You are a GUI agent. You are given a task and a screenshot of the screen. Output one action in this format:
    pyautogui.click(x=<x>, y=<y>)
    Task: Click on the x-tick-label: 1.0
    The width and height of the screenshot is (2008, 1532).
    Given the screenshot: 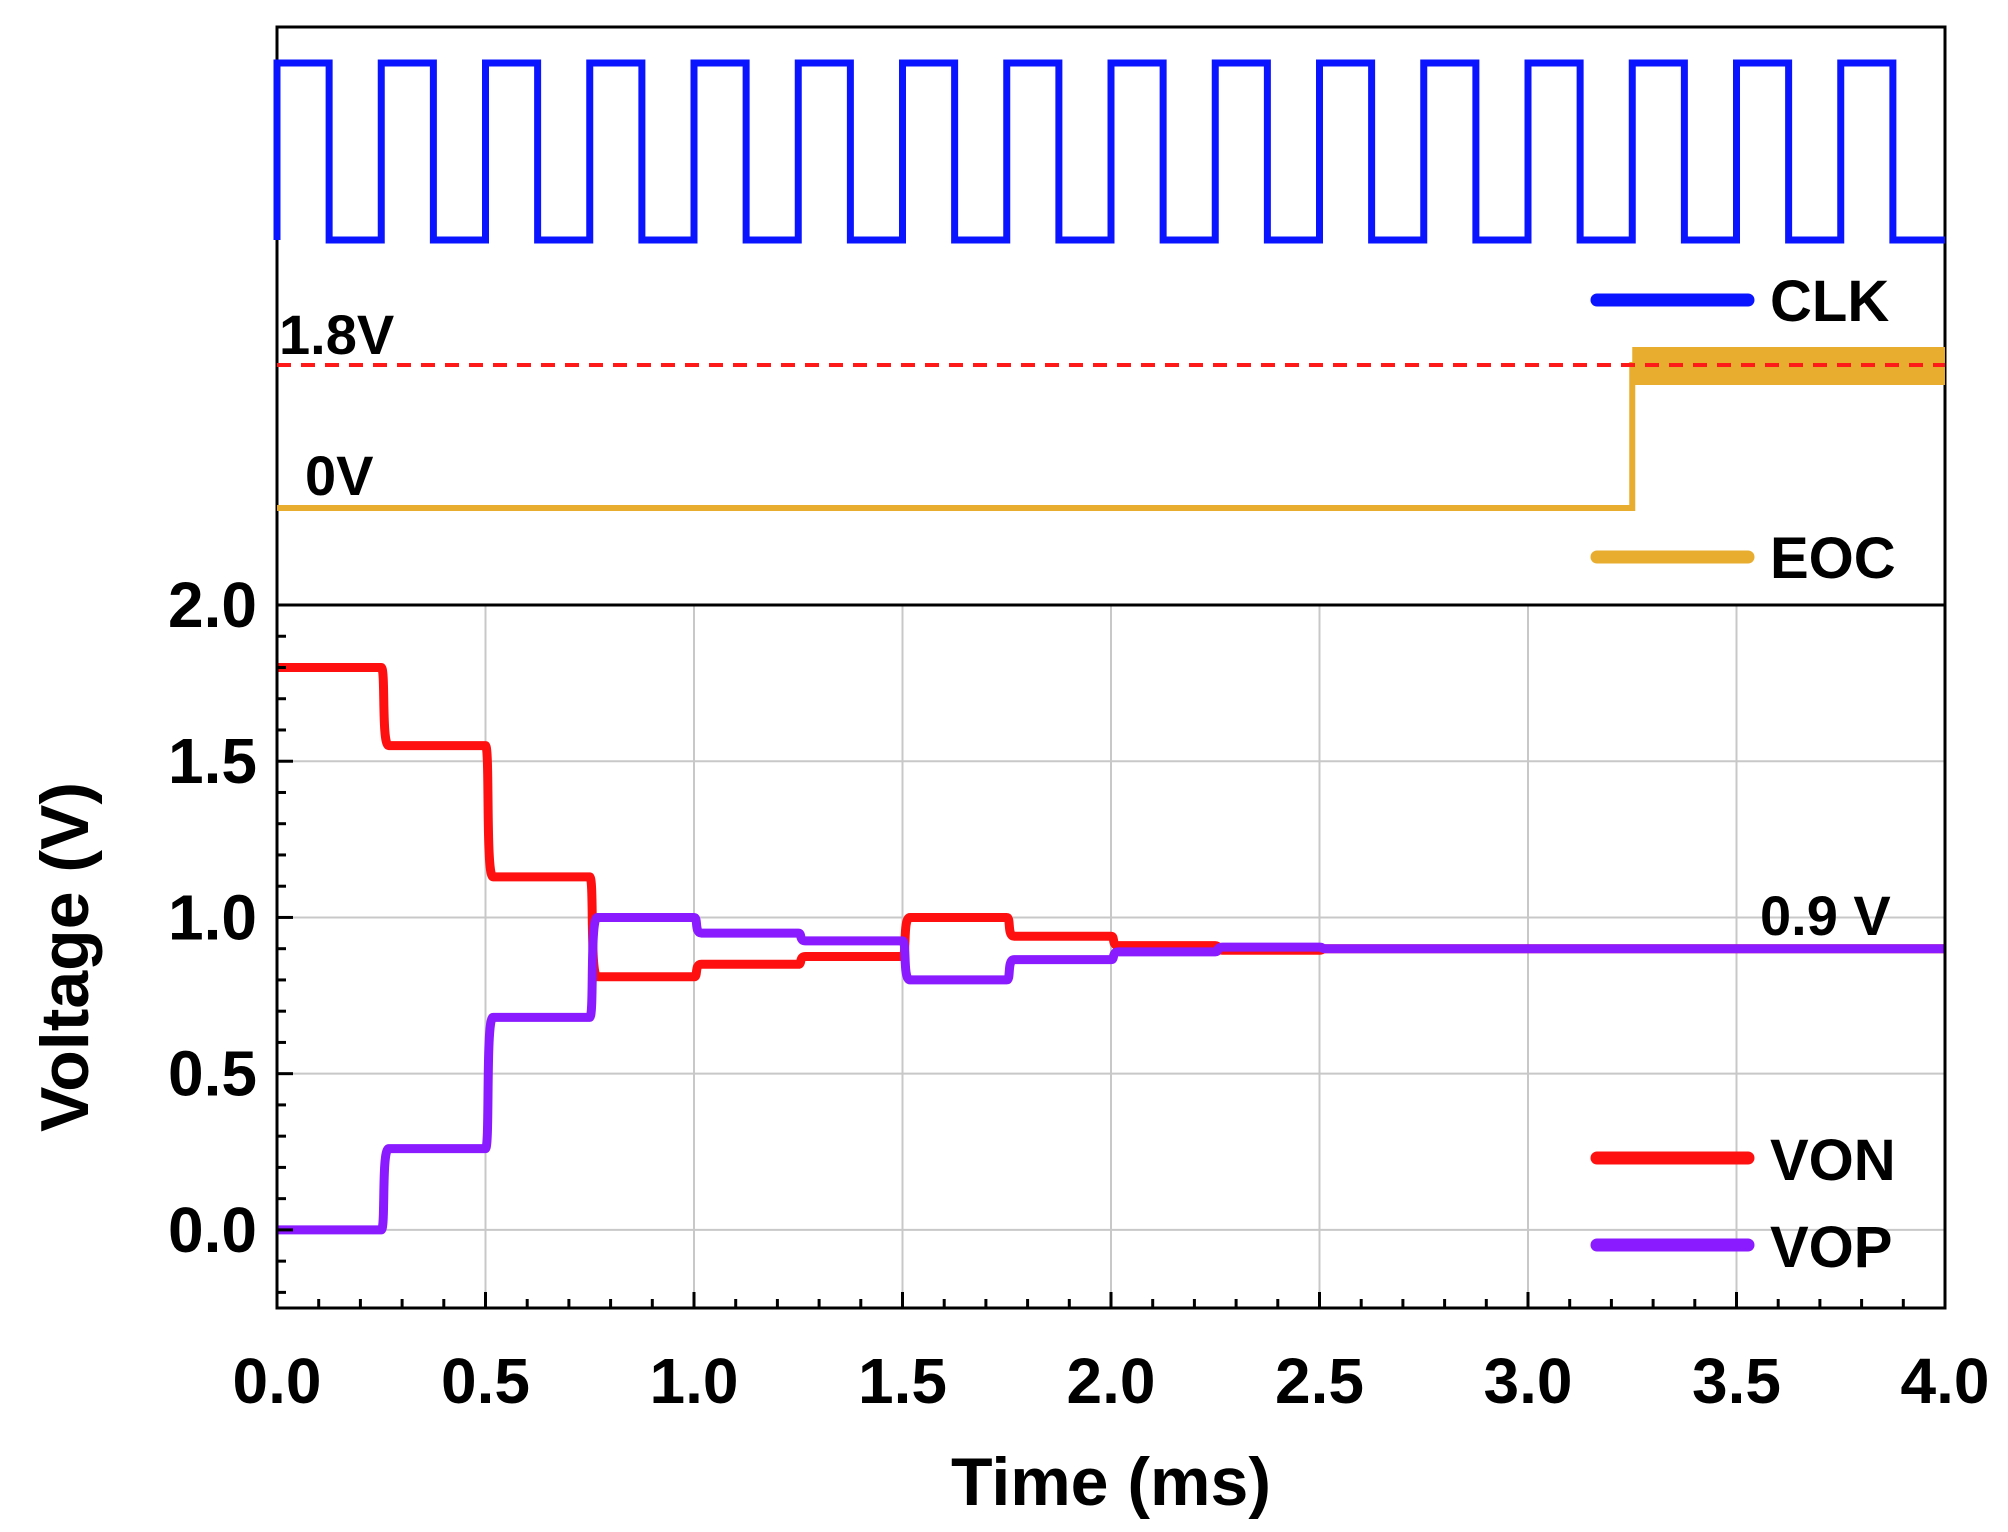 What is the action you would take?
    pyautogui.click(x=694, y=1381)
    